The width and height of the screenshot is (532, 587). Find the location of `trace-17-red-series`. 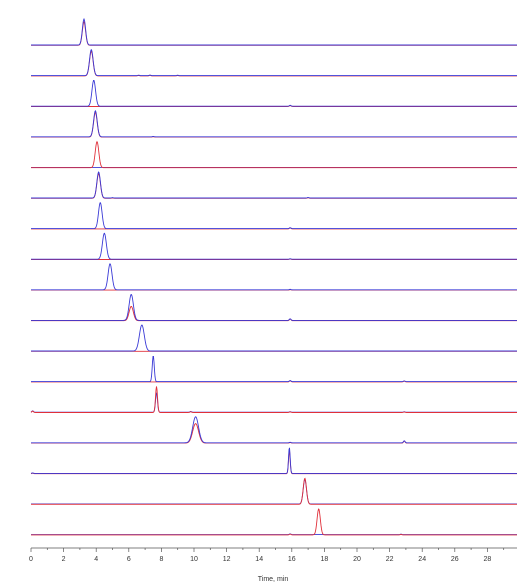

trace-17-red-series is located at coordinates (274, 522).